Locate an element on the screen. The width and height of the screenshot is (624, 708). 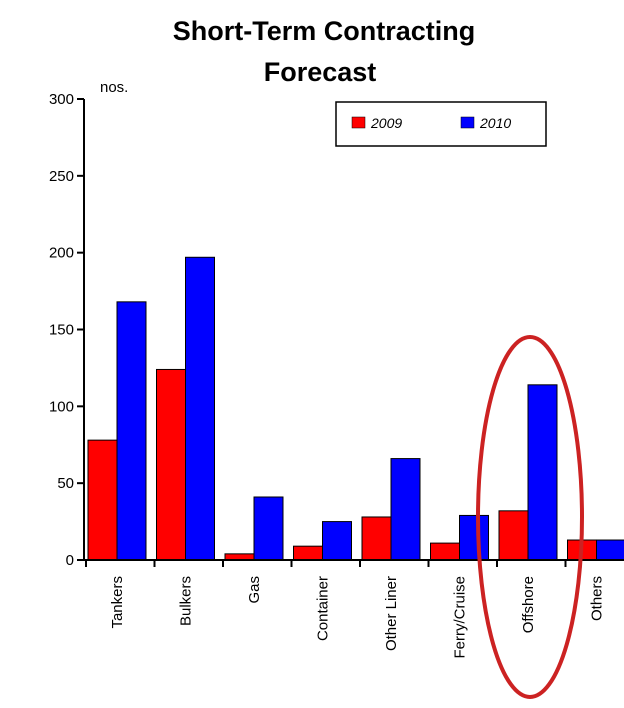
y-tick-label-200: 200 is located at coordinates (61, 253).